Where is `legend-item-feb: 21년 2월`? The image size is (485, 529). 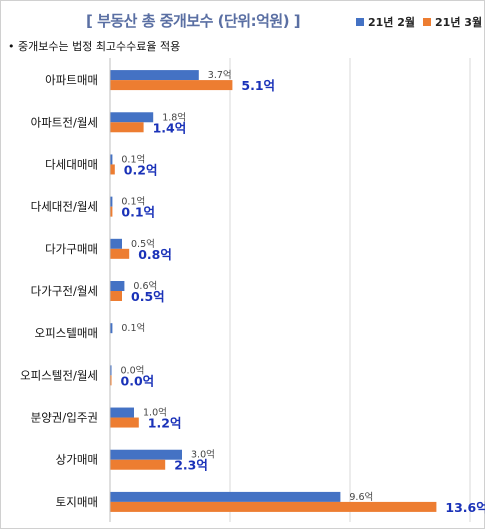 legend-item-feb: 21년 2월 is located at coordinates (385, 22).